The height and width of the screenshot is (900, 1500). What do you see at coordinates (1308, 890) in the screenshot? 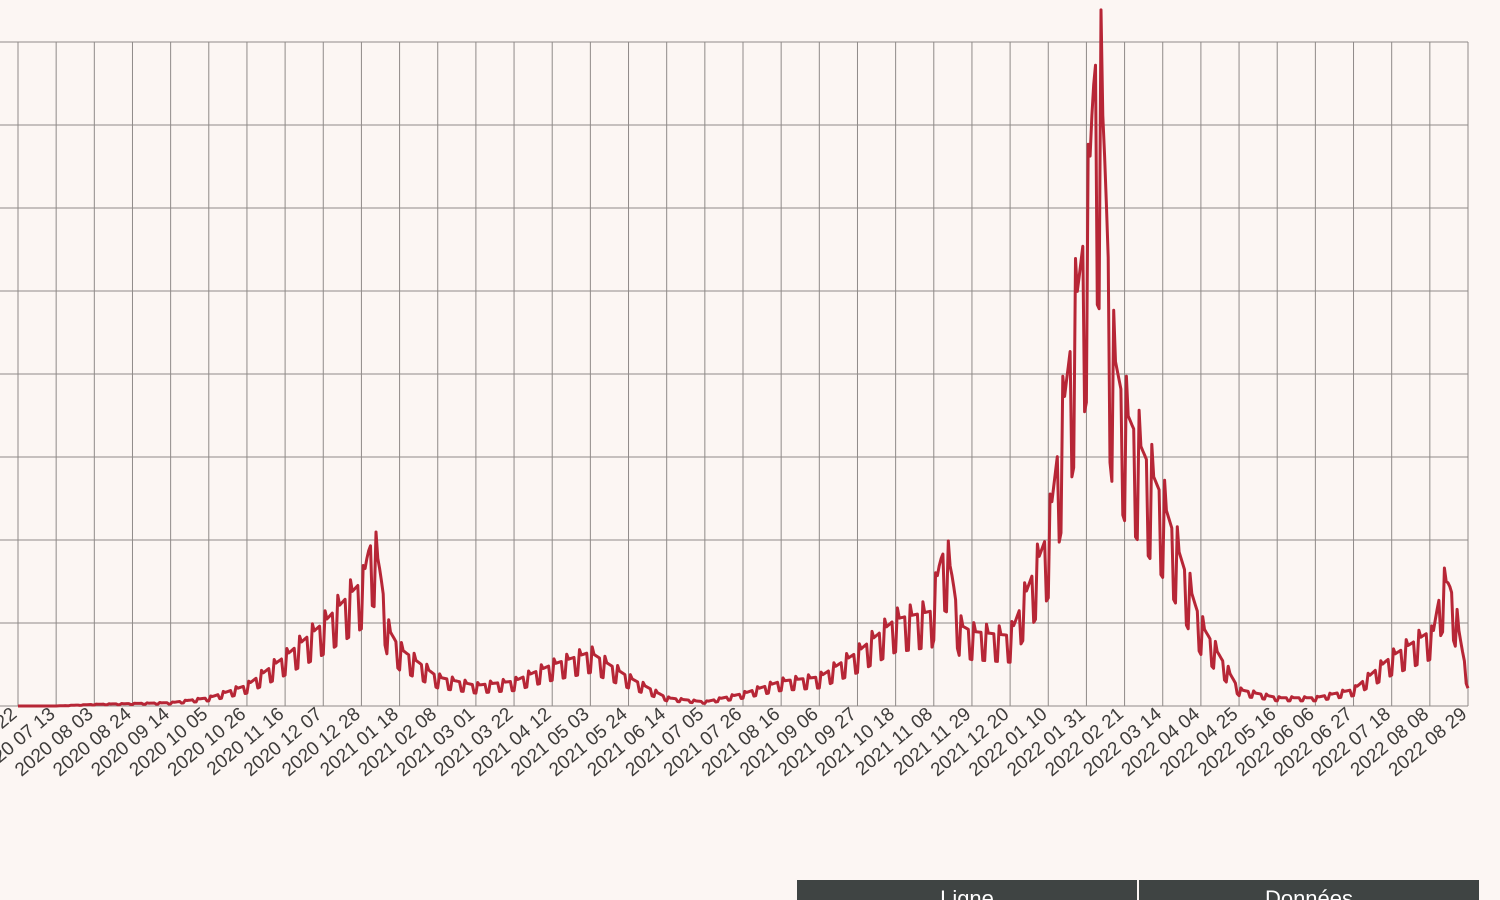
I see `tab-data: Données` at bounding box center [1308, 890].